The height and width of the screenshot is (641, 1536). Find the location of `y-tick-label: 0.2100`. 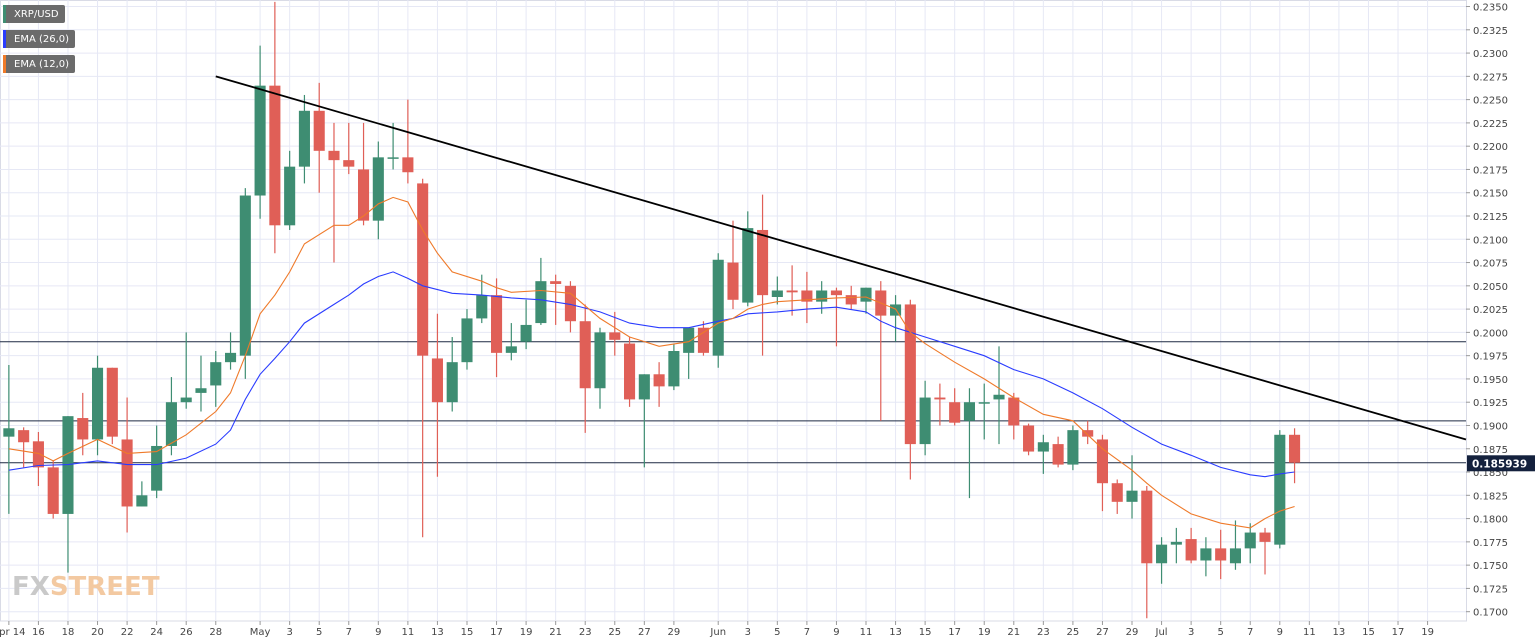

y-tick-label: 0.2100 is located at coordinates (1490, 240).